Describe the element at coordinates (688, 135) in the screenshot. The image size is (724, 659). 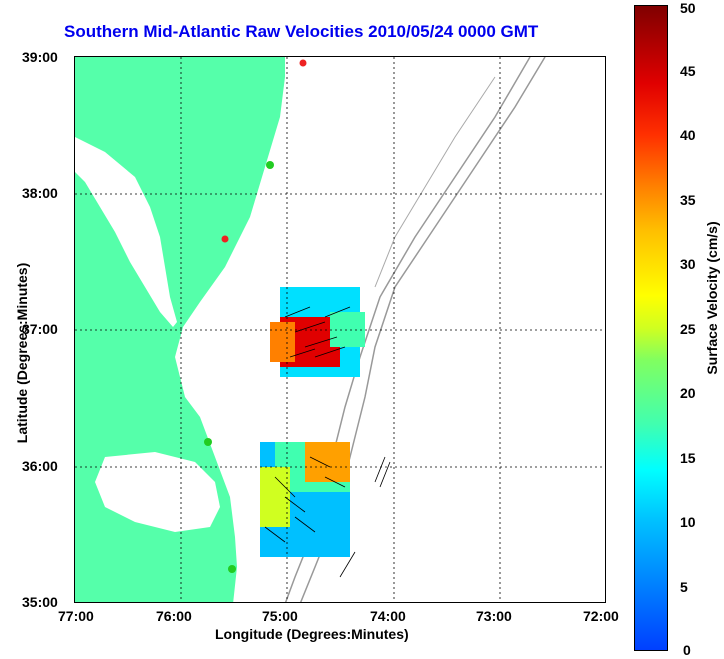
I see `colorbar-tick: 40` at that location.